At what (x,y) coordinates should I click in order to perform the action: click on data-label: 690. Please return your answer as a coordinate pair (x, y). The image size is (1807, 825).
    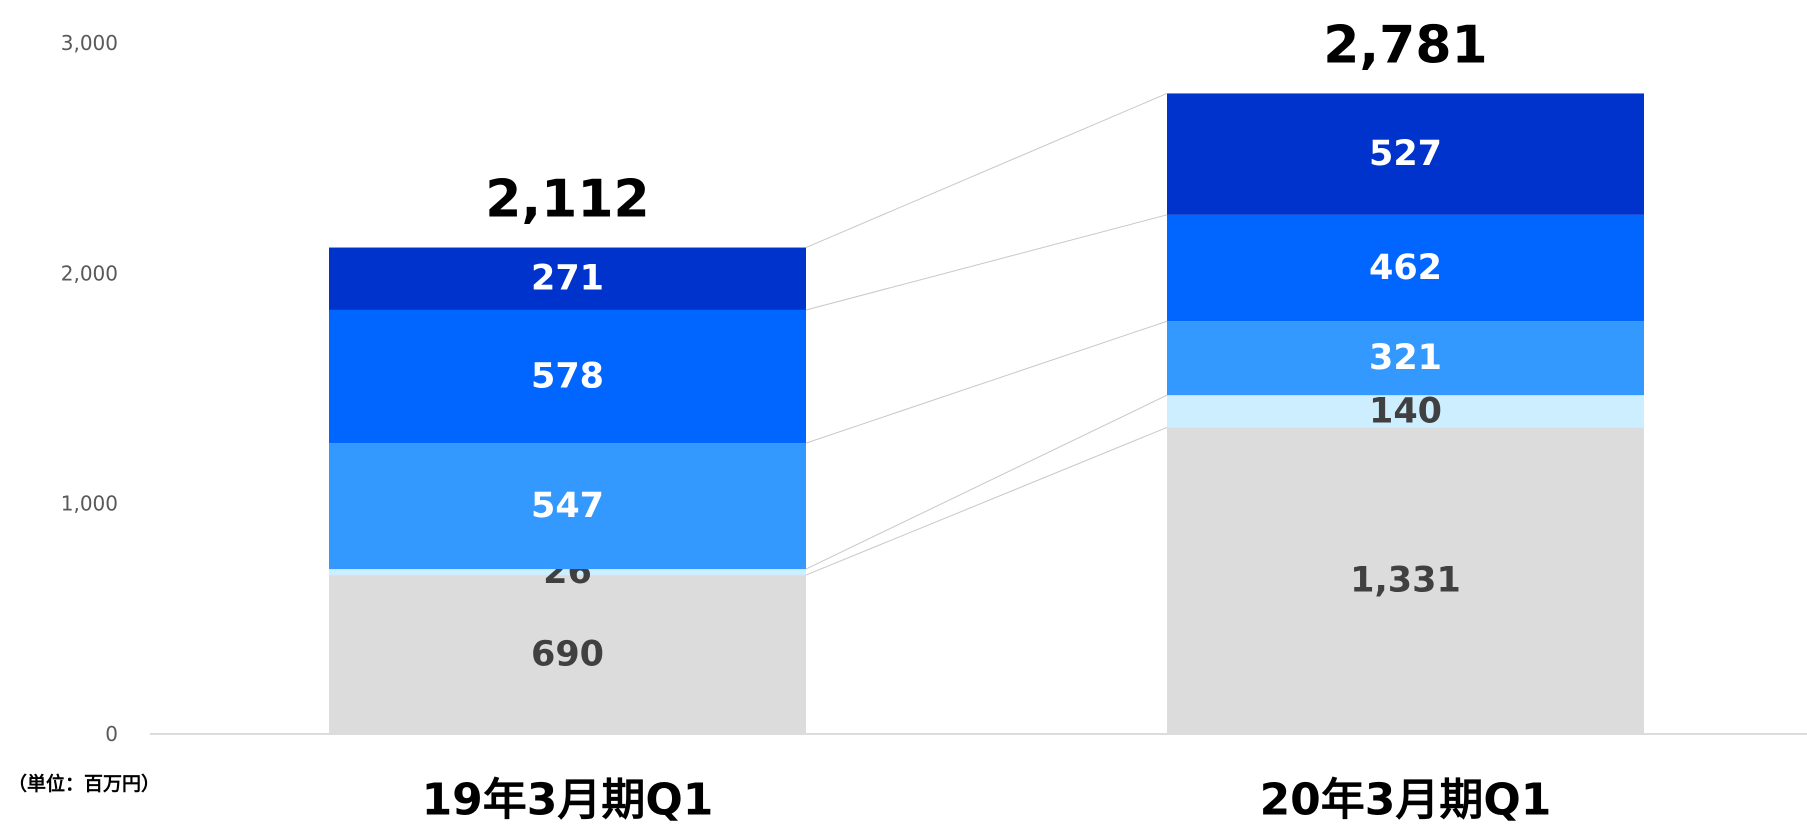
    Looking at the image, I should click on (567, 655).